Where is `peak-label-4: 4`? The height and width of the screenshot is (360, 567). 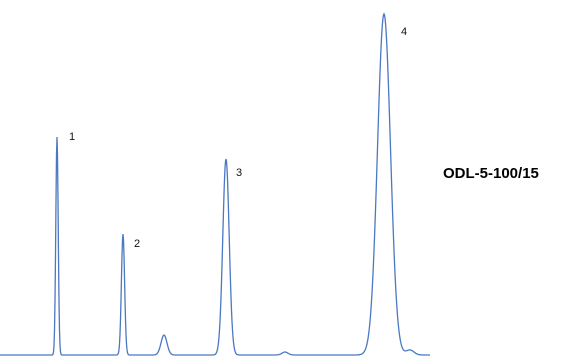
peak-label-4: 4 is located at coordinates (404, 32).